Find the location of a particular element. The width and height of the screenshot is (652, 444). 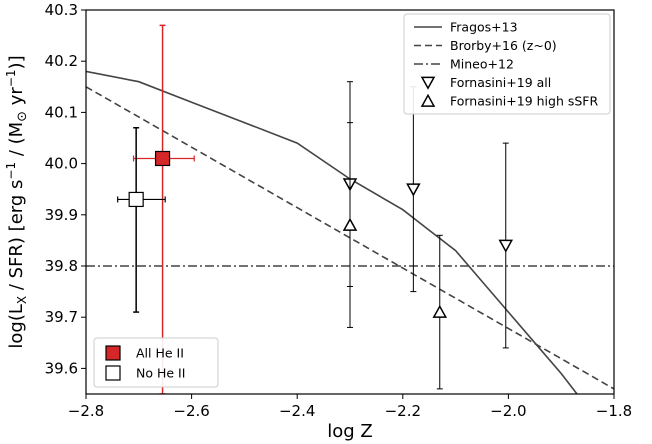

x-tick-label-5: −1.8 is located at coordinates (614, 411).